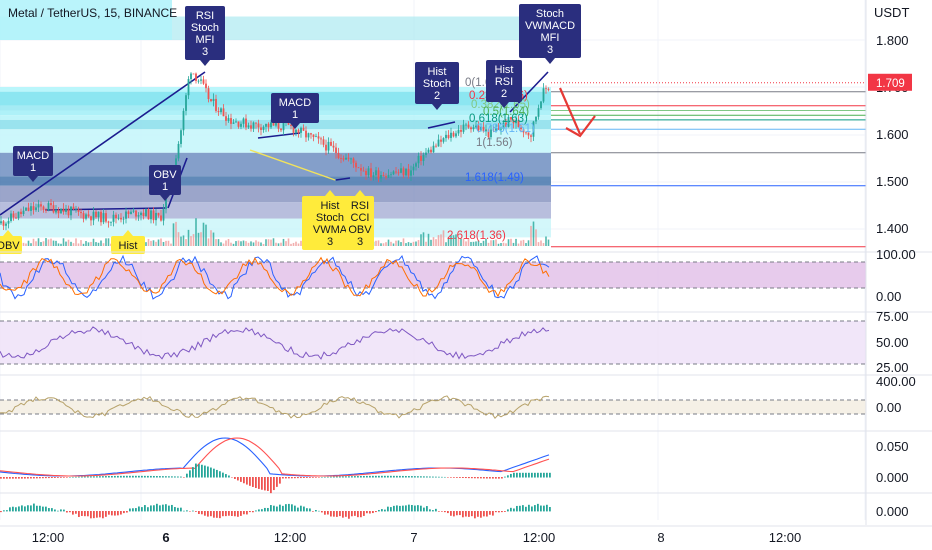 Image resolution: width=932 pixels, height=550 pixels. Describe the element at coordinates (330, 223) in the screenshot. I see `sell-signal-box` at that location.